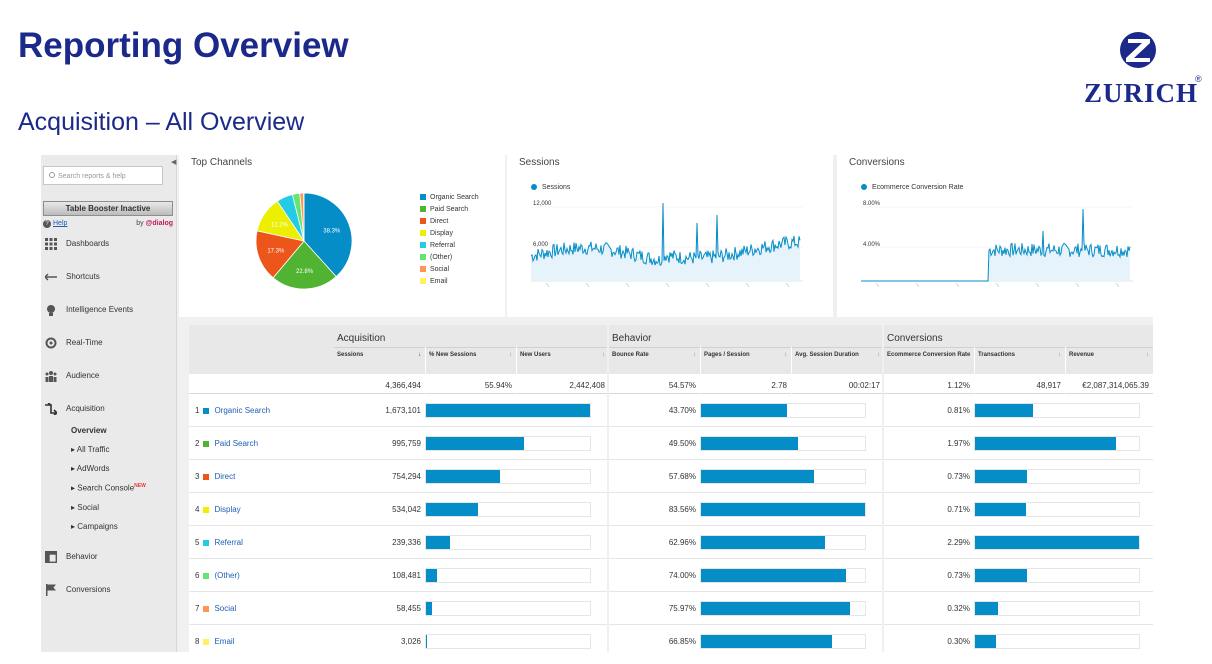 This screenshot has width=1212, height=664. Describe the element at coordinates (1109, 360) in the screenshot. I see `column-header: Revenue ↕` at that location.